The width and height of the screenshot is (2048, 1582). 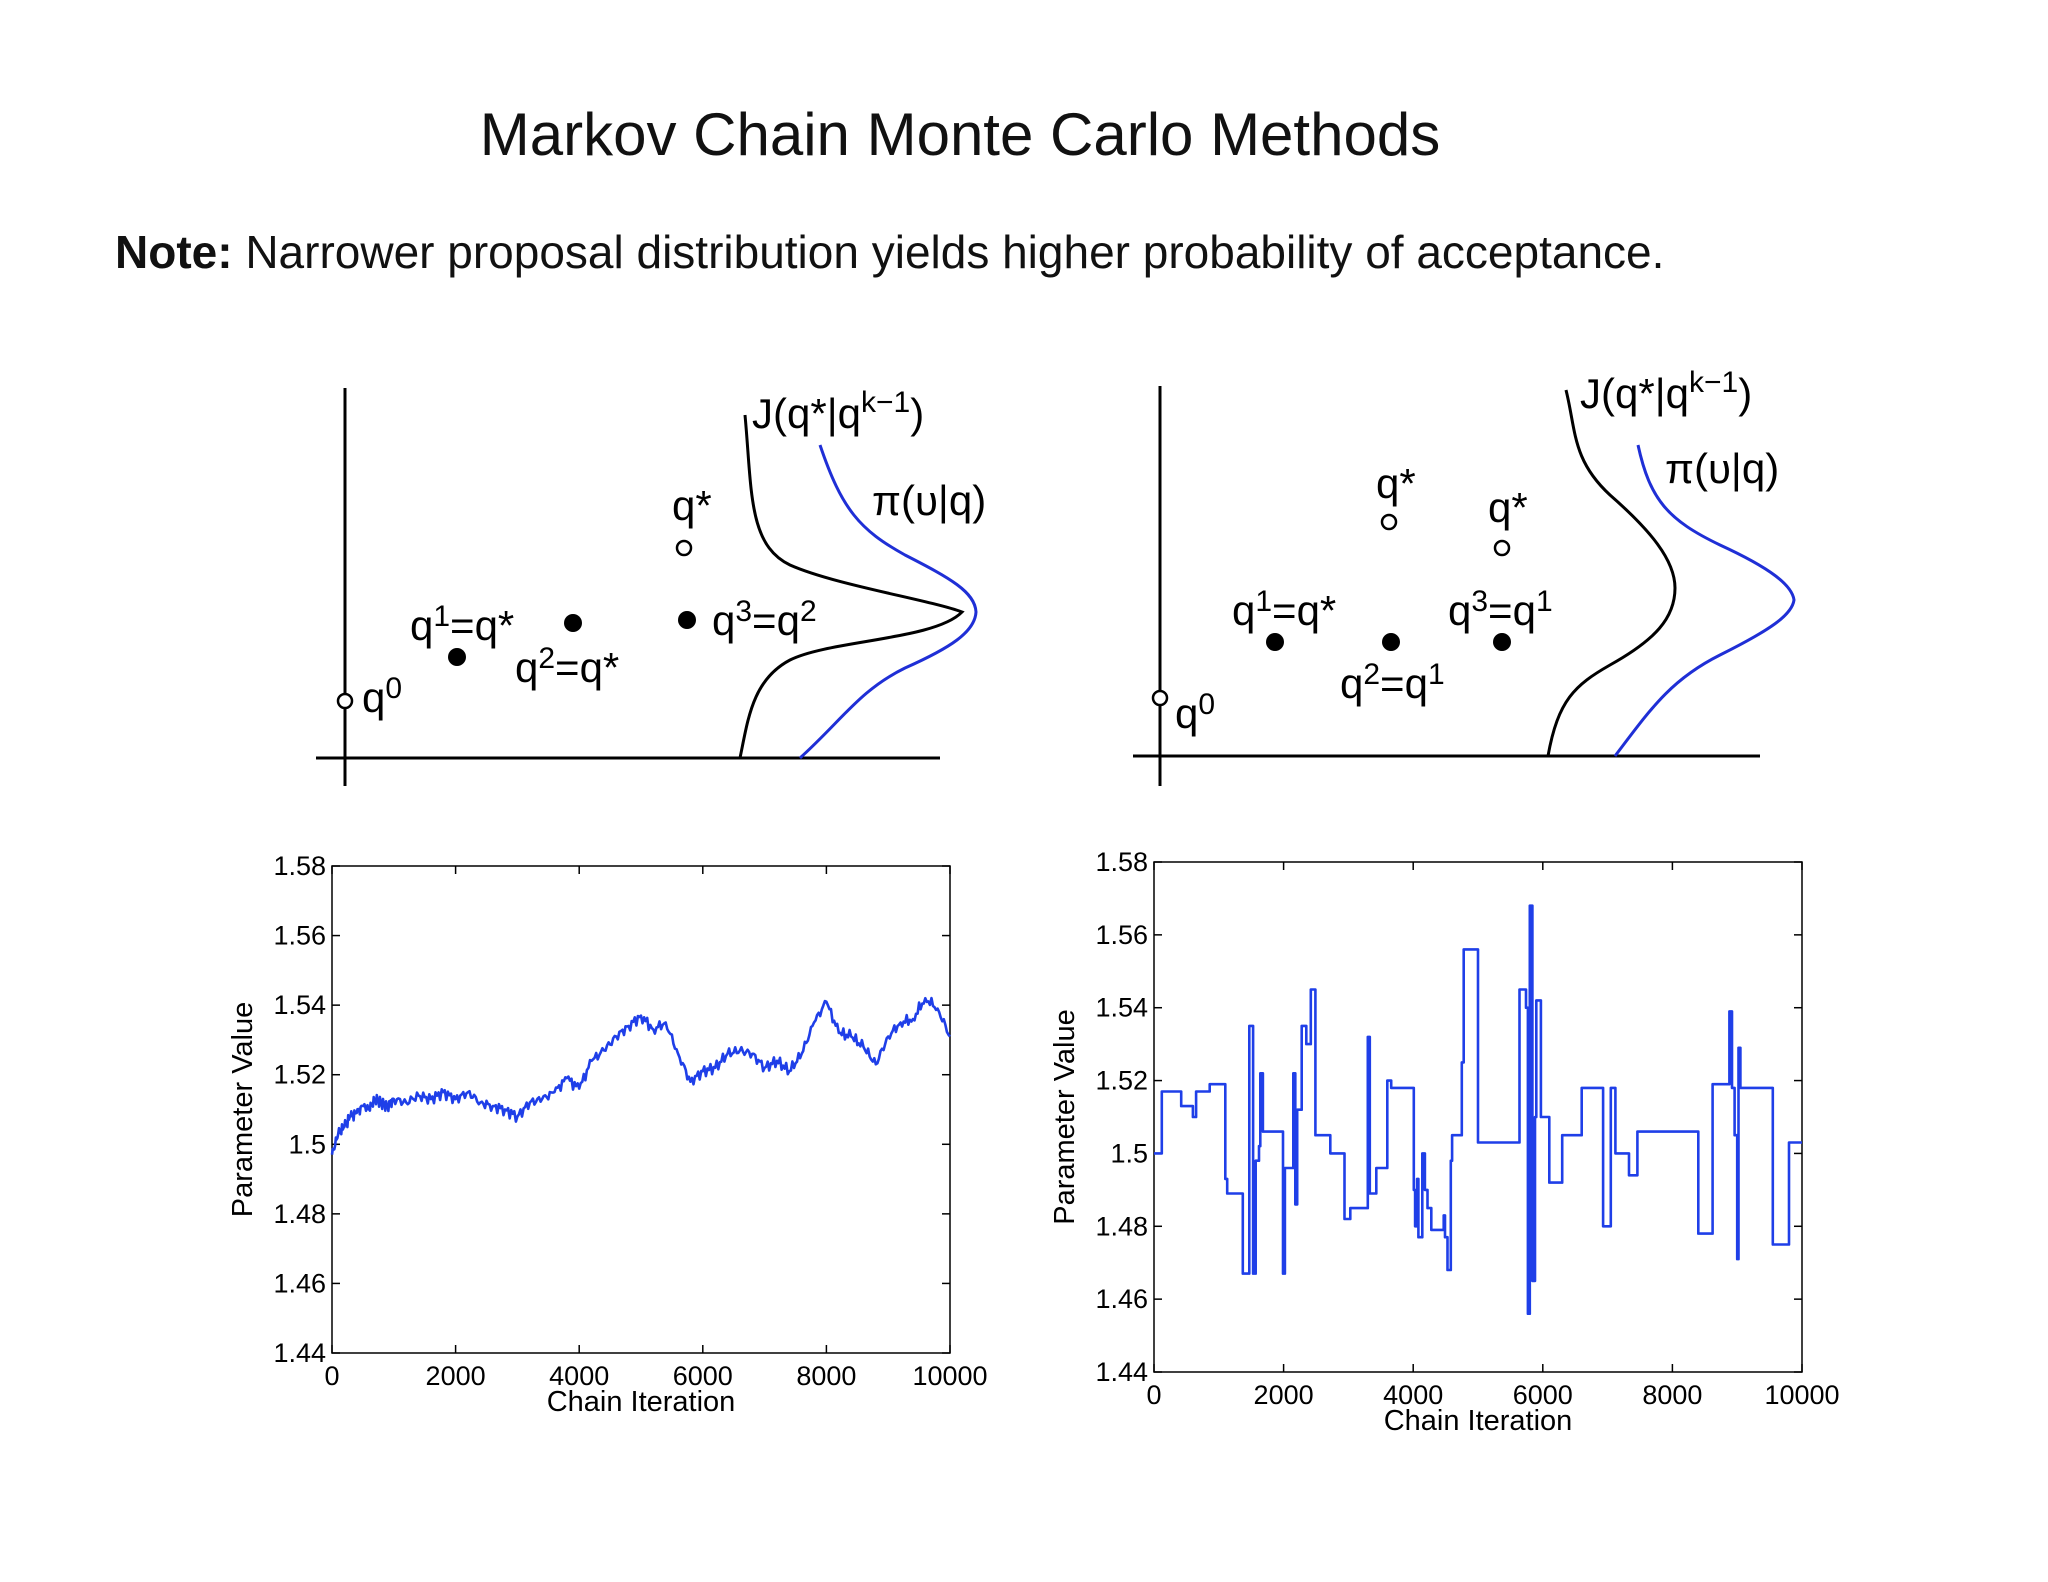 I want to click on chart0-x-tick-label: 10000, so click(x=949, y=1376).